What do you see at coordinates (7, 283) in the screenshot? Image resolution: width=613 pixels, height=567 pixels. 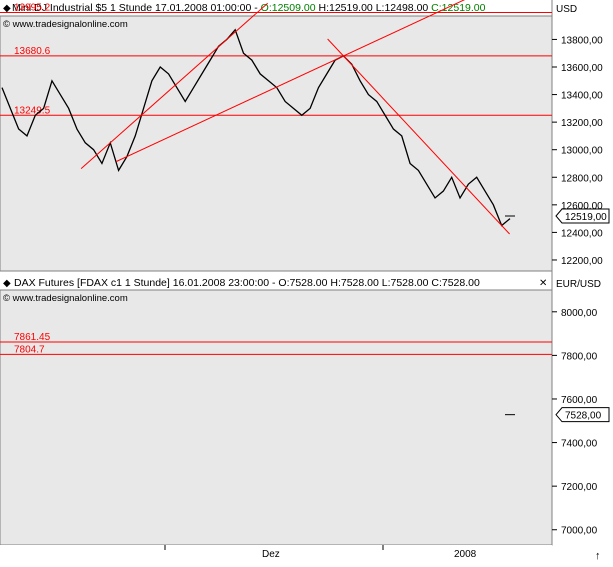 I see `bottom-menu-icon: ◆` at bounding box center [7, 283].